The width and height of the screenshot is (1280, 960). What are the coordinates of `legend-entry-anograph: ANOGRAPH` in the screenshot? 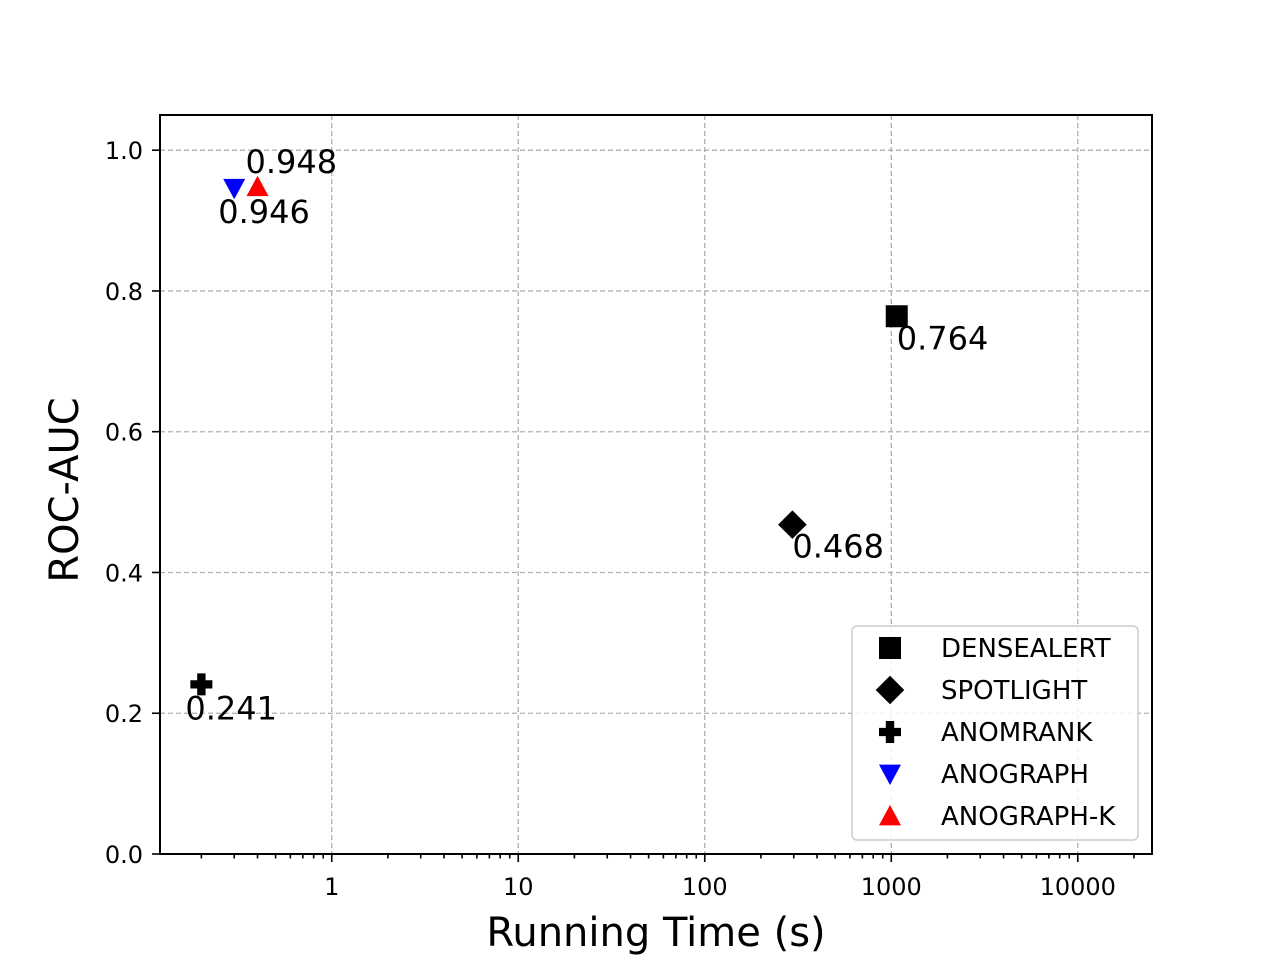 It's located at (1015, 775).